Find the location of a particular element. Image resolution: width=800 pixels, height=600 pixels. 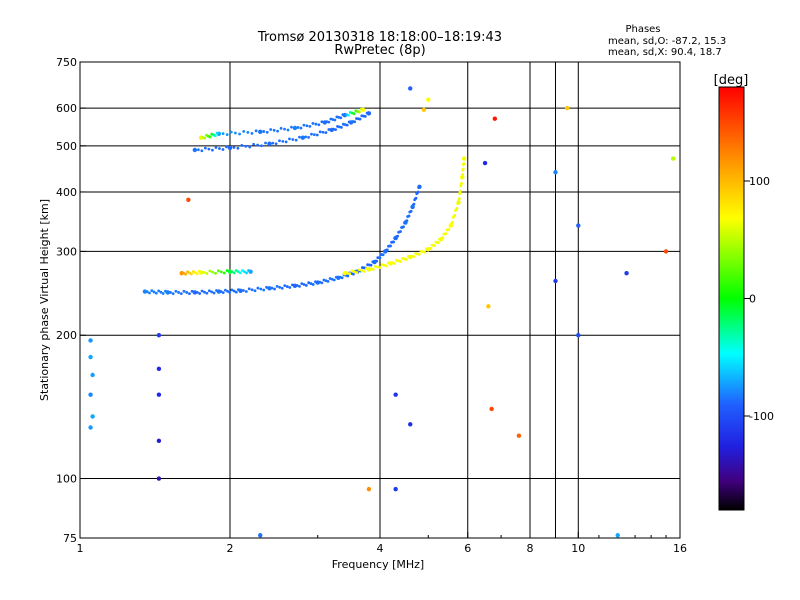

x-tick-label: 2 is located at coordinates (230, 548).